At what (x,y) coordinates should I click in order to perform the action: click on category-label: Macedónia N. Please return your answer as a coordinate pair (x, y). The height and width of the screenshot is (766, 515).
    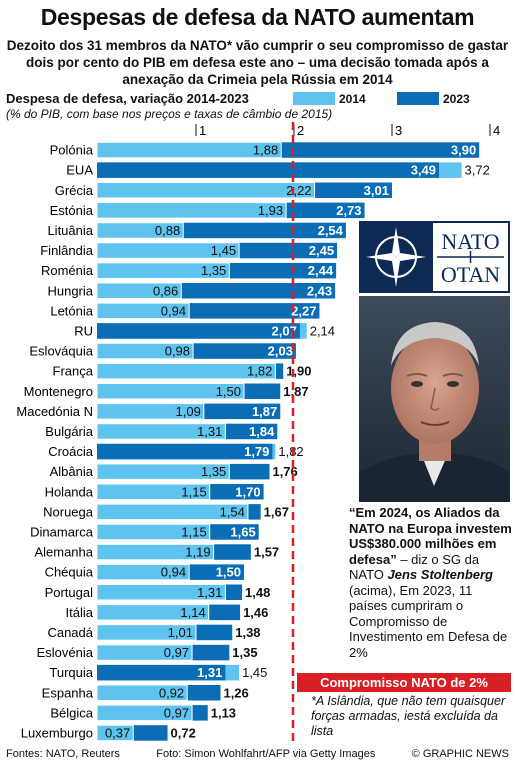
    Looking at the image, I should click on (54, 411).